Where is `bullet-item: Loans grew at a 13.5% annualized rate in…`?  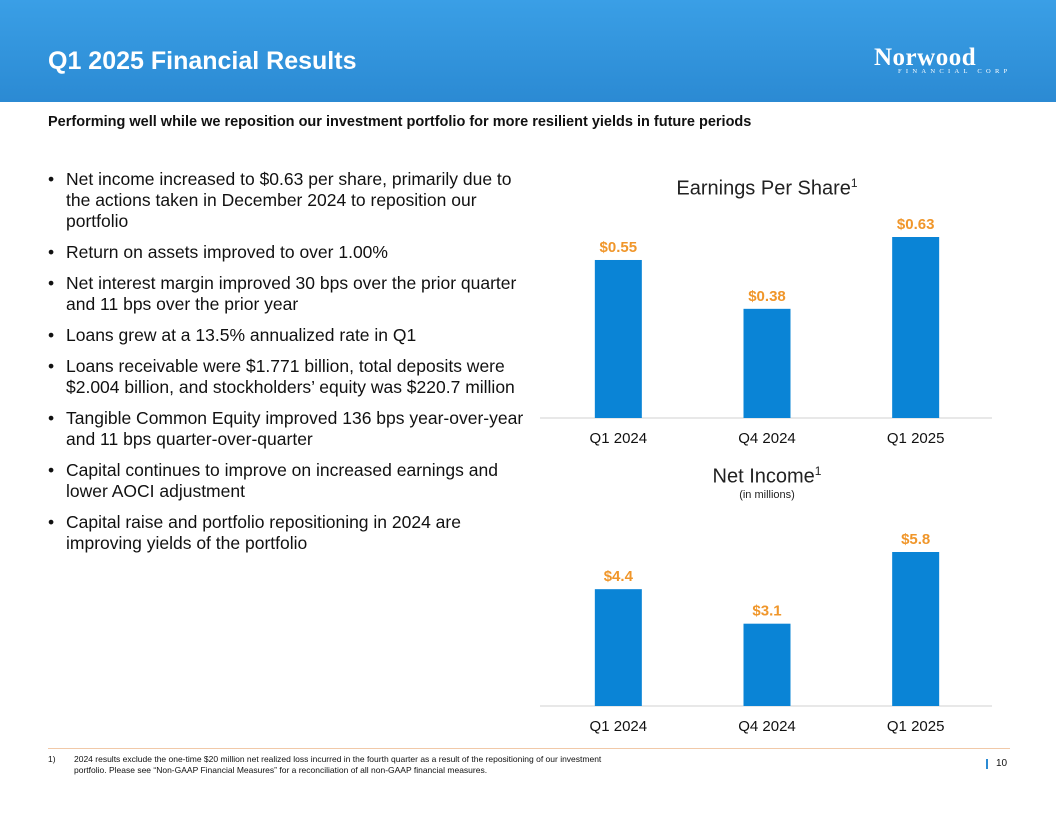
bullet-item: Loans grew at a 13.5% annualized rate in… is located at coordinates (293, 335).